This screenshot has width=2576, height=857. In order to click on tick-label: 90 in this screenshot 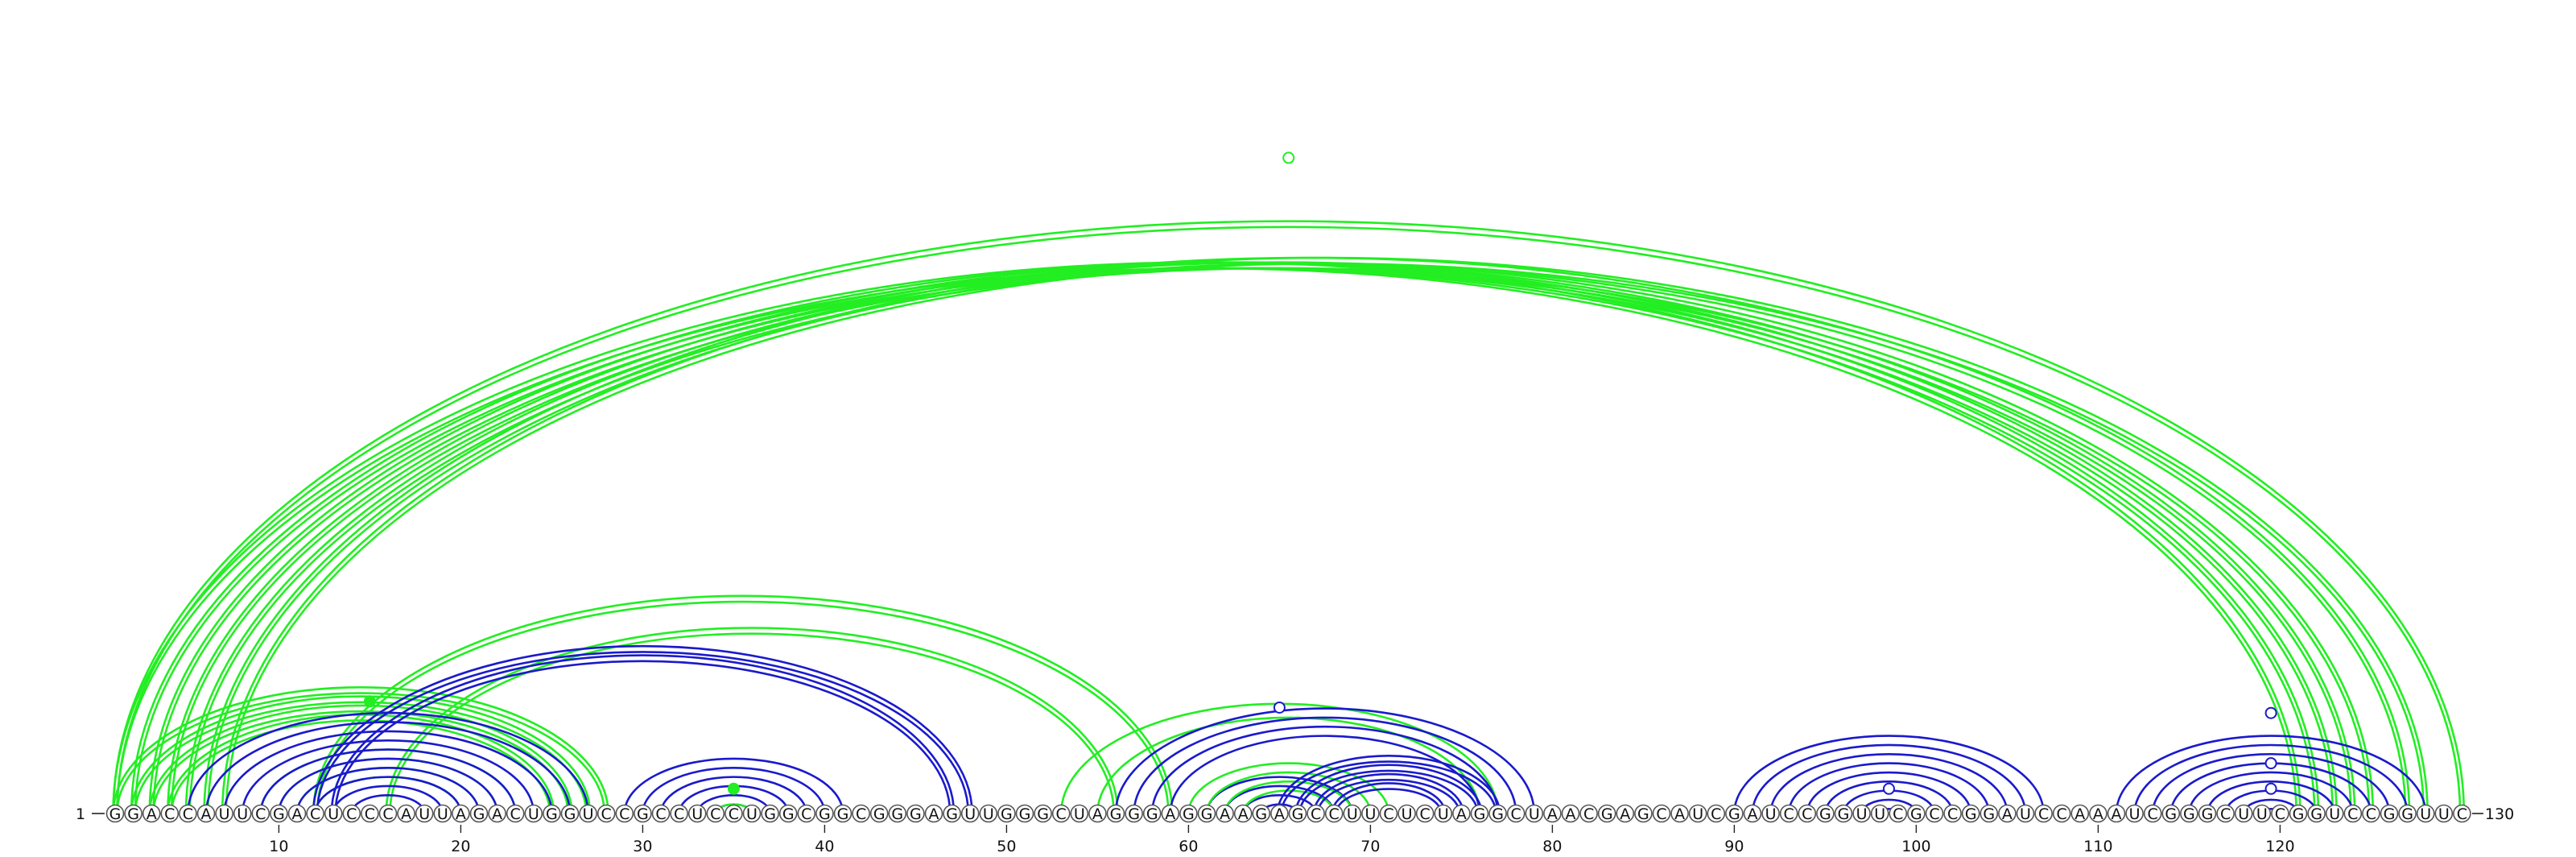, I will do `click(1734, 846)`.